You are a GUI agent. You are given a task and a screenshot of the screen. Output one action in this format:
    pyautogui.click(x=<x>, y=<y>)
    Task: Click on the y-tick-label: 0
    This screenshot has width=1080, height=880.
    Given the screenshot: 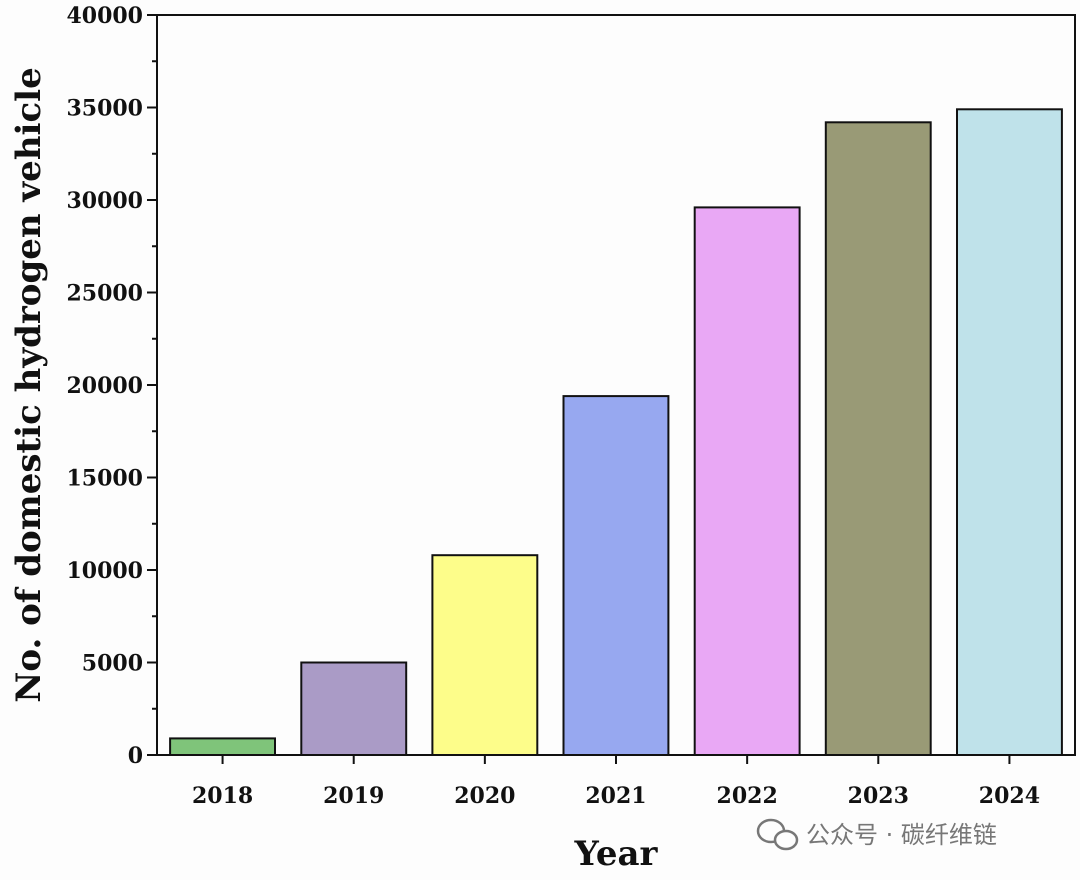 What is the action you would take?
    pyautogui.click(x=135, y=756)
    